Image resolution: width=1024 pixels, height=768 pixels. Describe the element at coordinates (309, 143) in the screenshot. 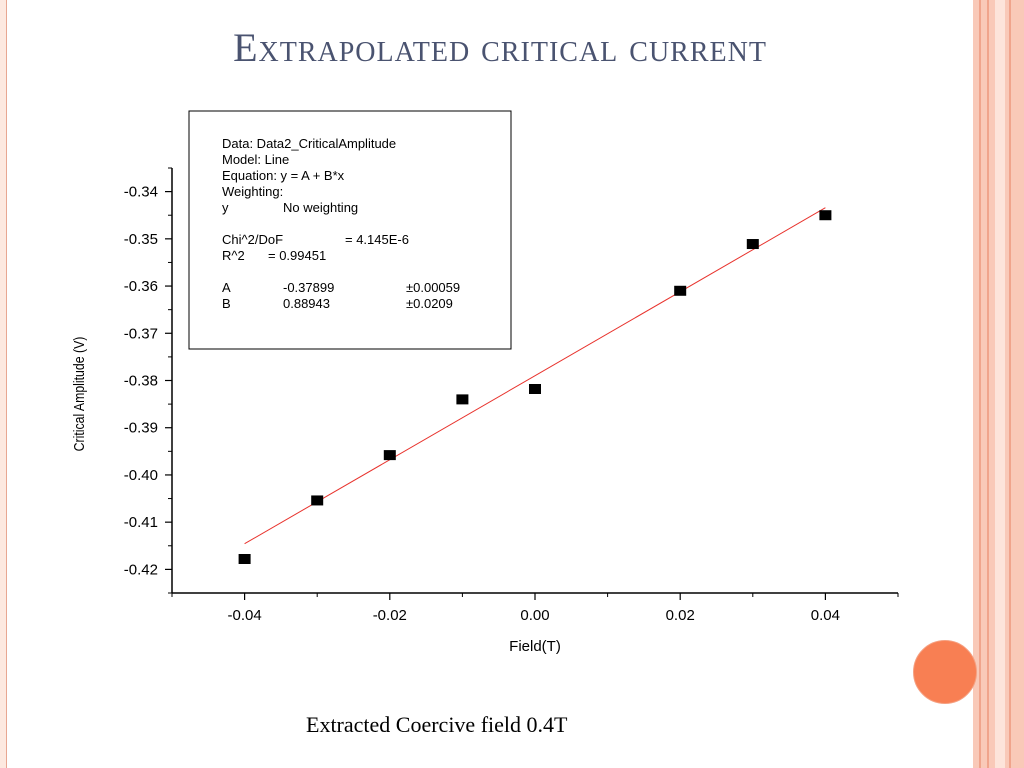

I see `fit-stats-line: Data: Data2_CriticalAmplitude` at that location.